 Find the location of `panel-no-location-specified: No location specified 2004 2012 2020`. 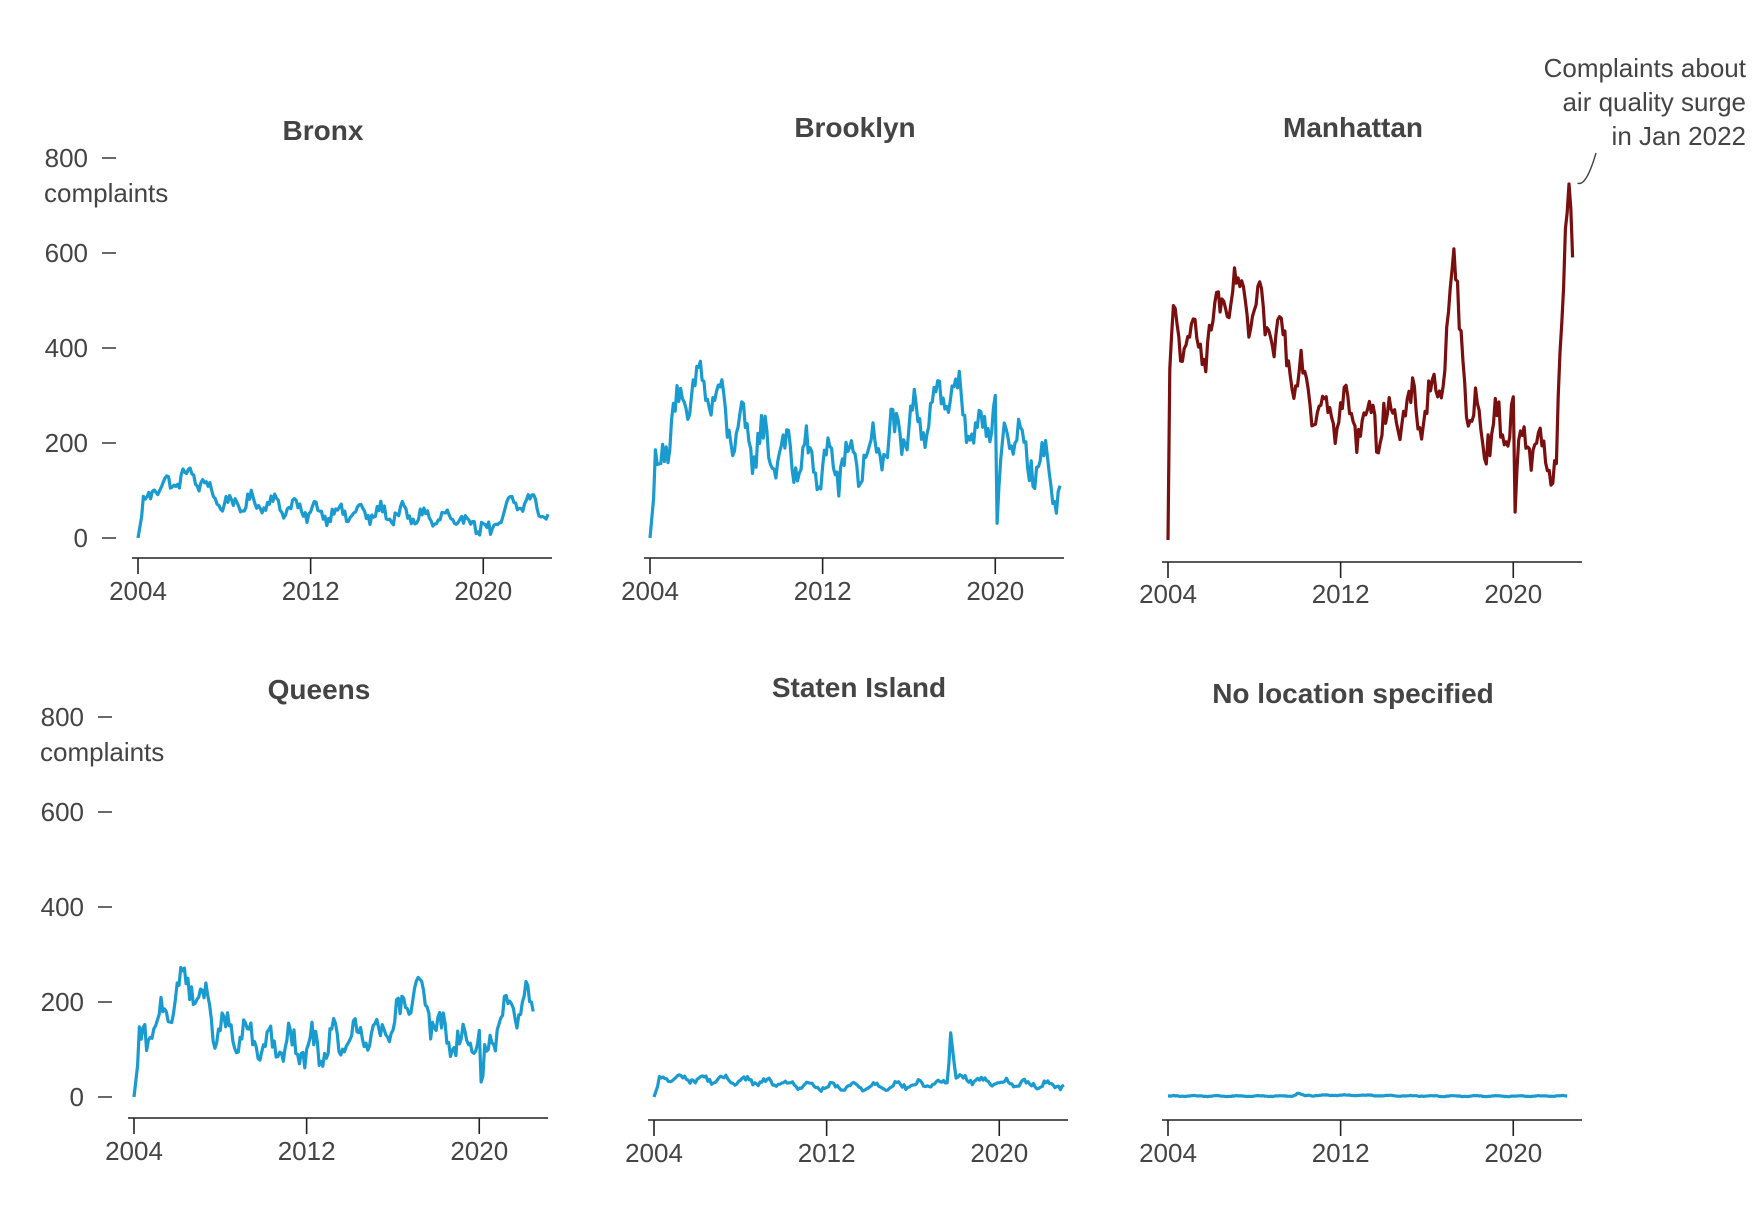

panel-no-location-specified: No location specified 2004 2012 2020 is located at coordinates (1360, 923).